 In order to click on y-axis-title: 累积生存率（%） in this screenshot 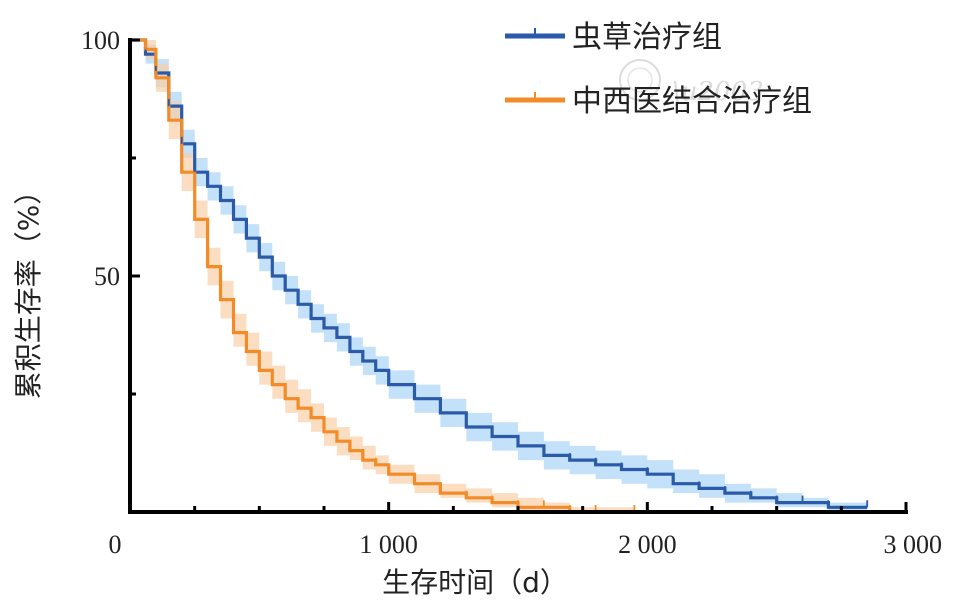, I will do `click(28, 288)`.